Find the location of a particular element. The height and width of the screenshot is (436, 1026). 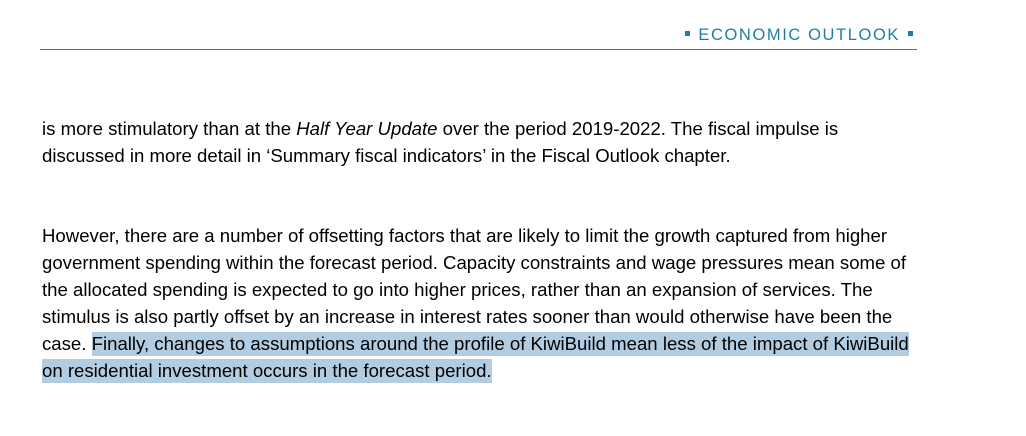

section-title: ECONOMIC OUTLOOK is located at coordinates (799, 35).